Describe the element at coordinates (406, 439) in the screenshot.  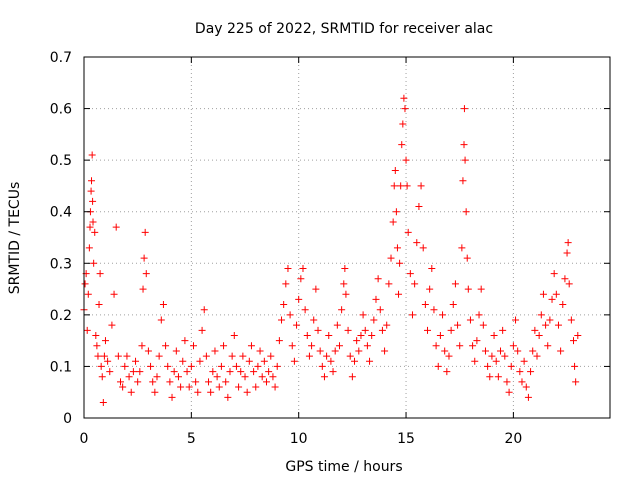
I see `x-tick-label: 15` at that location.